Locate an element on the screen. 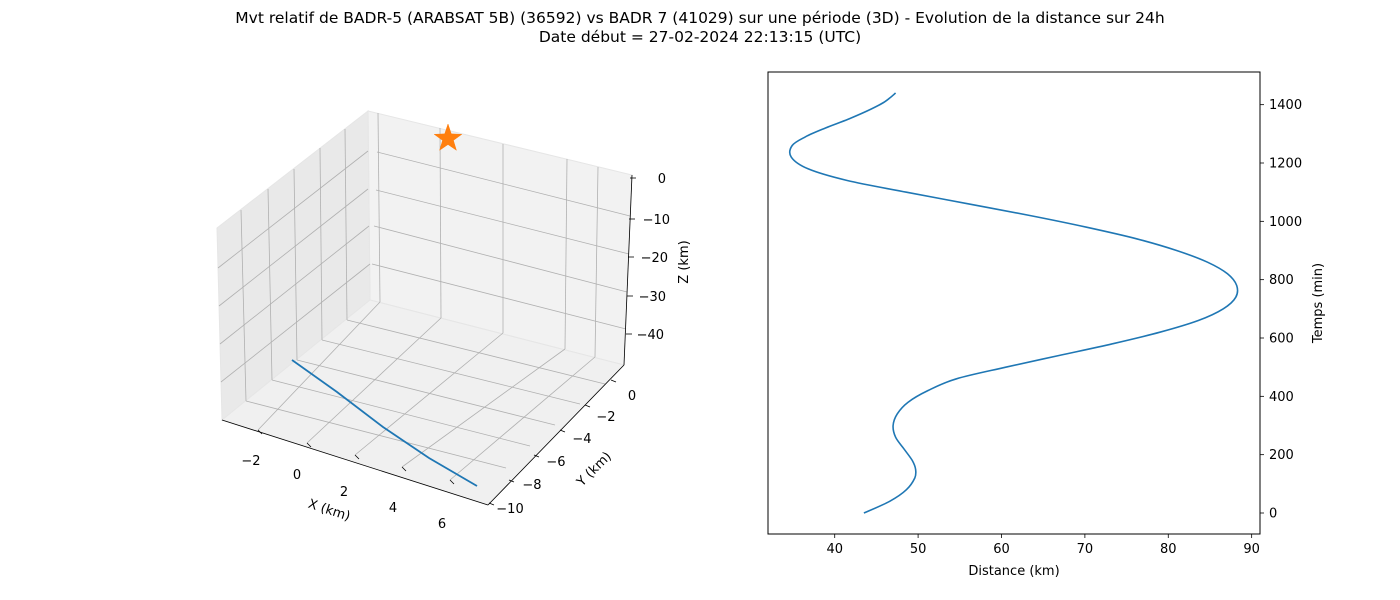 Image resolution: width=1400 pixels, height=600 pixels. y-tick-label: 1000 is located at coordinates (1285, 222).